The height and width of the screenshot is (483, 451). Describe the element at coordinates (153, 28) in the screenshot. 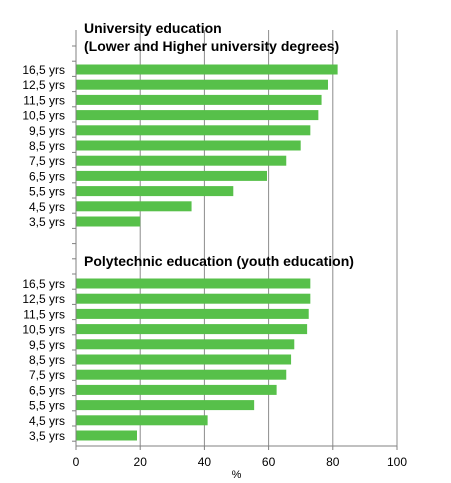

I see `group-title: University education` at that location.